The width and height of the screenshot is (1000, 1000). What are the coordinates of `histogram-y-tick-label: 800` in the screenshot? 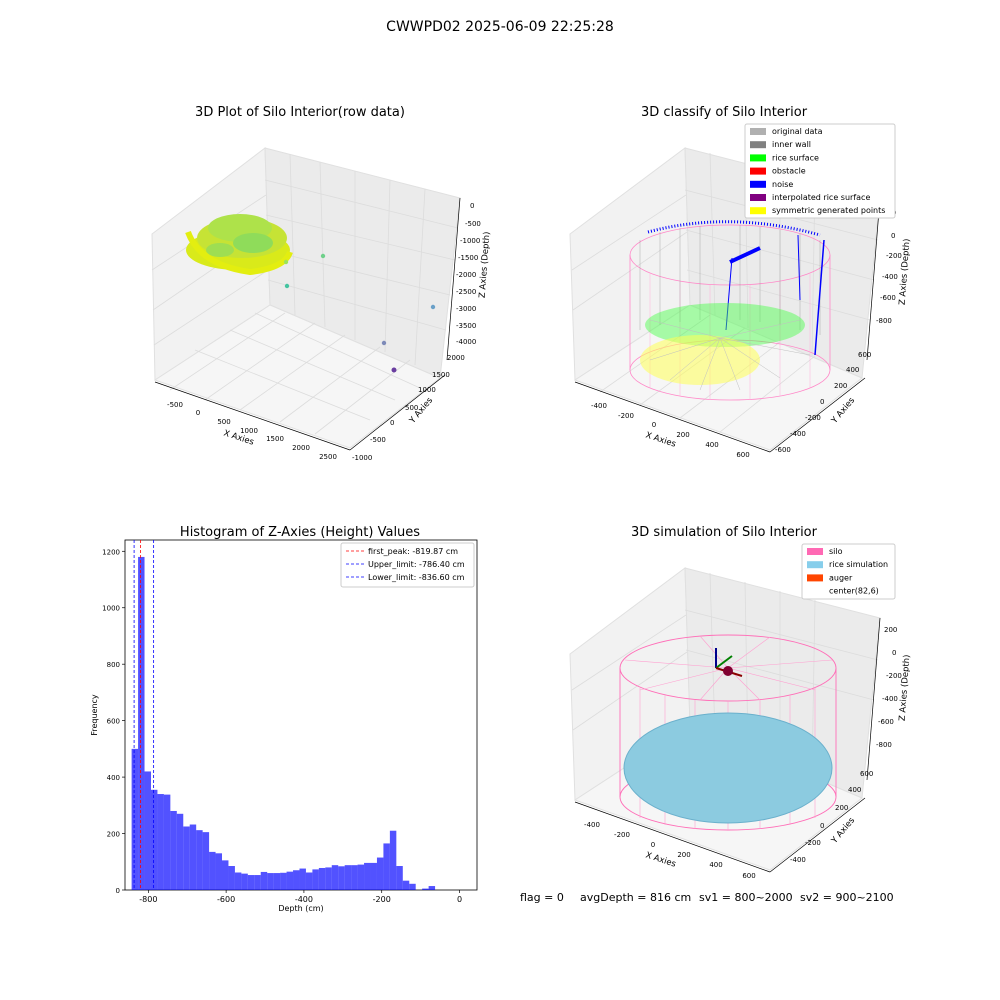 It's located at (113, 665).